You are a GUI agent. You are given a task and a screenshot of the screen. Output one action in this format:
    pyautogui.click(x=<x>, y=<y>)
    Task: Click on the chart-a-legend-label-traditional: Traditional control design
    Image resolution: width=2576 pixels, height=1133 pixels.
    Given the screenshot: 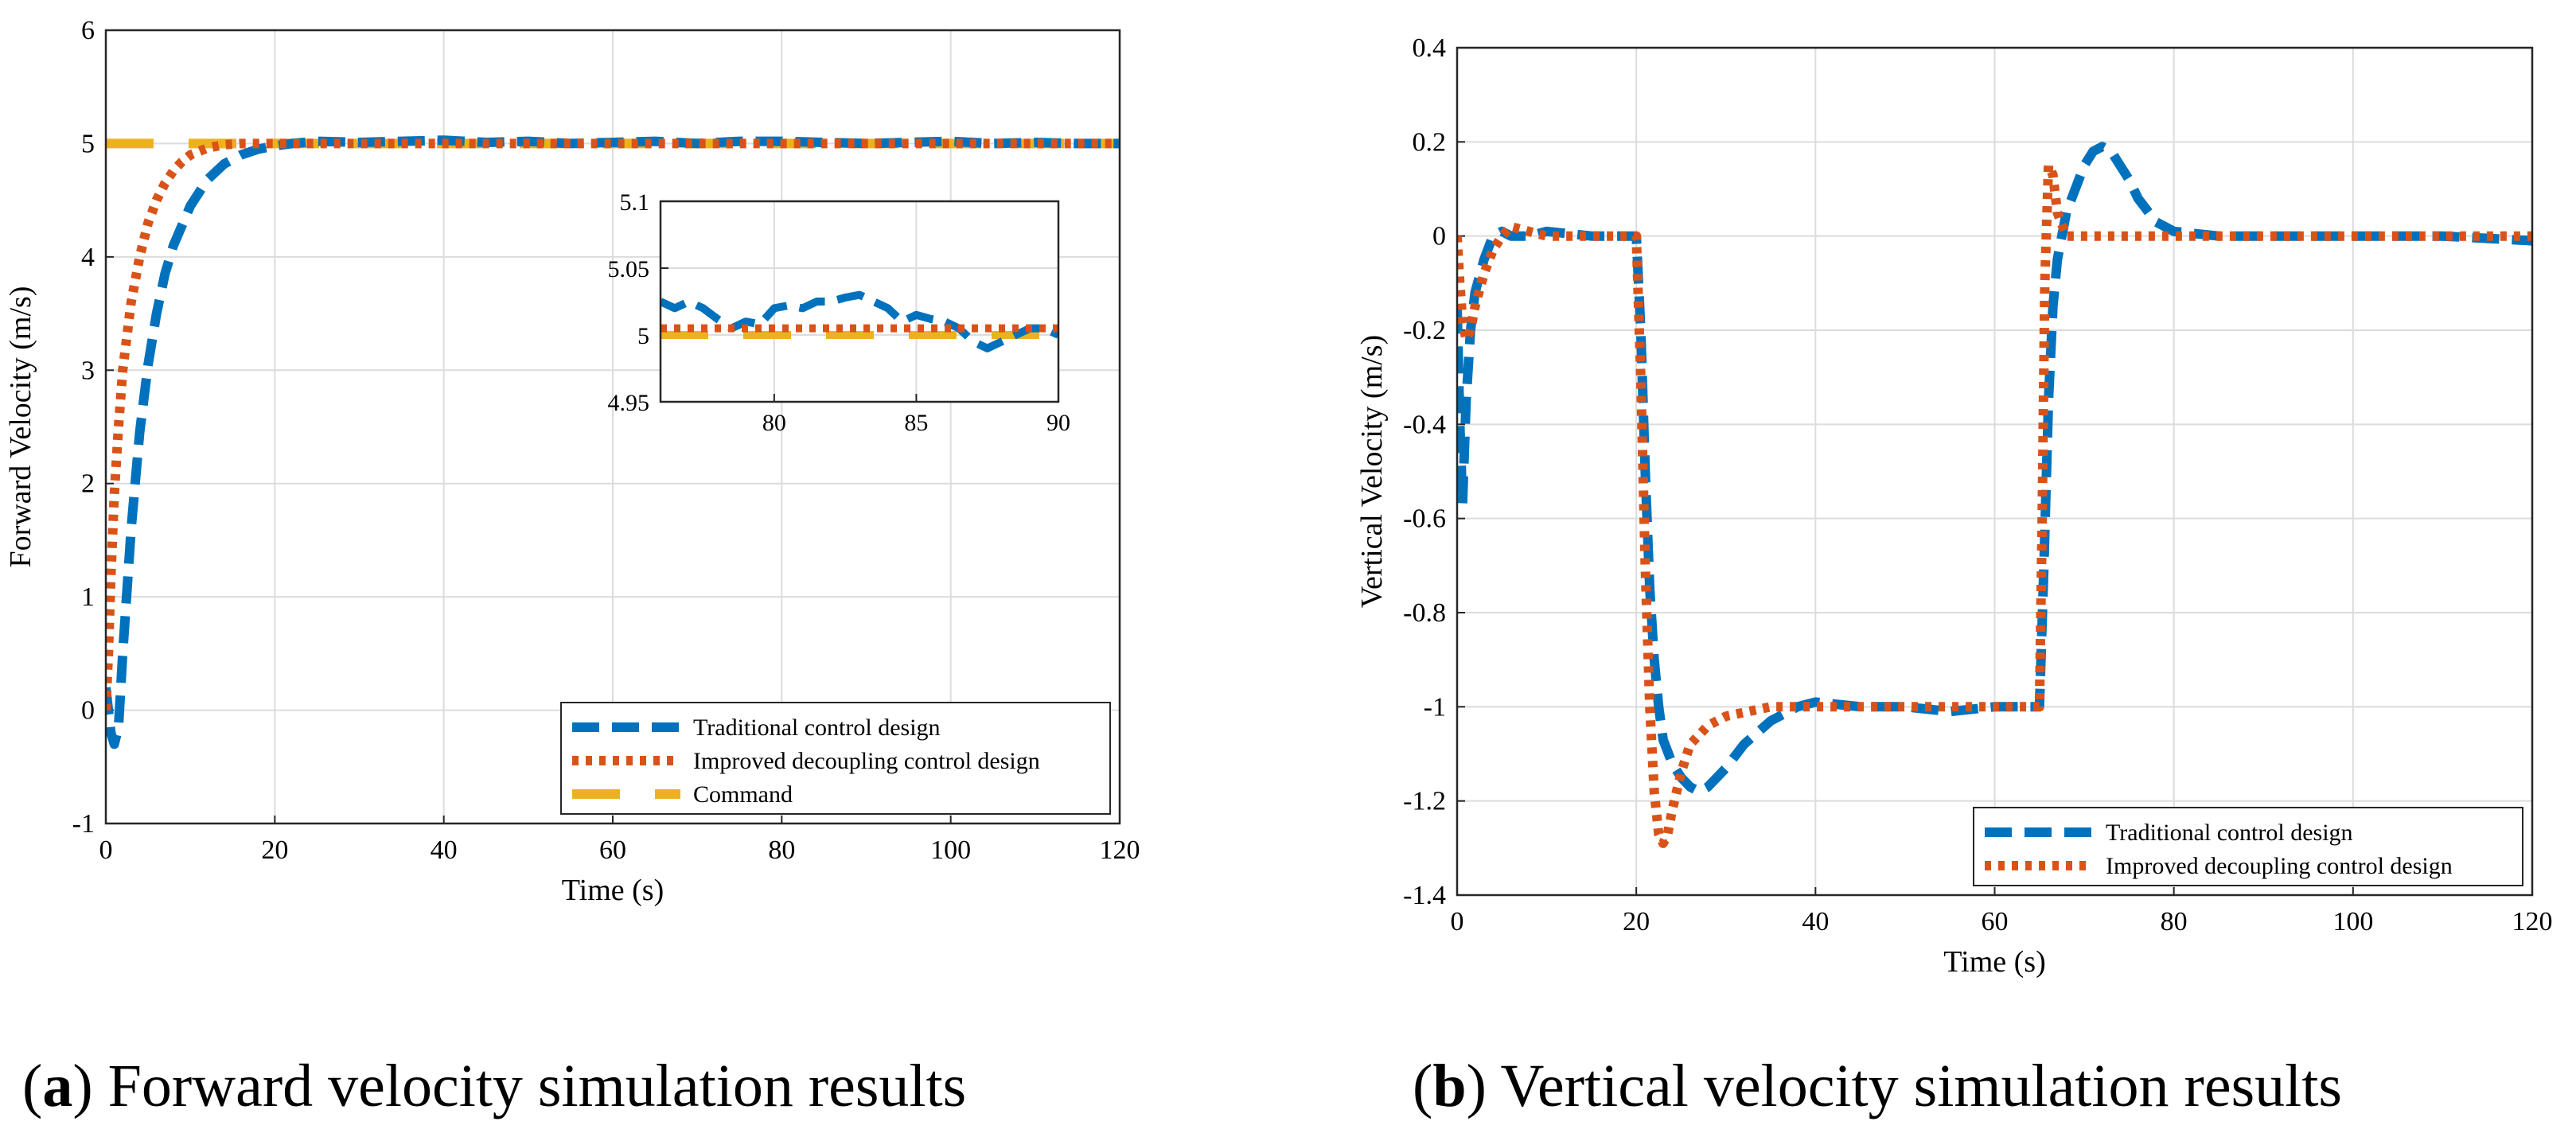 What is the action you would take?
    pyautogui.click(x=817, y=727)
    